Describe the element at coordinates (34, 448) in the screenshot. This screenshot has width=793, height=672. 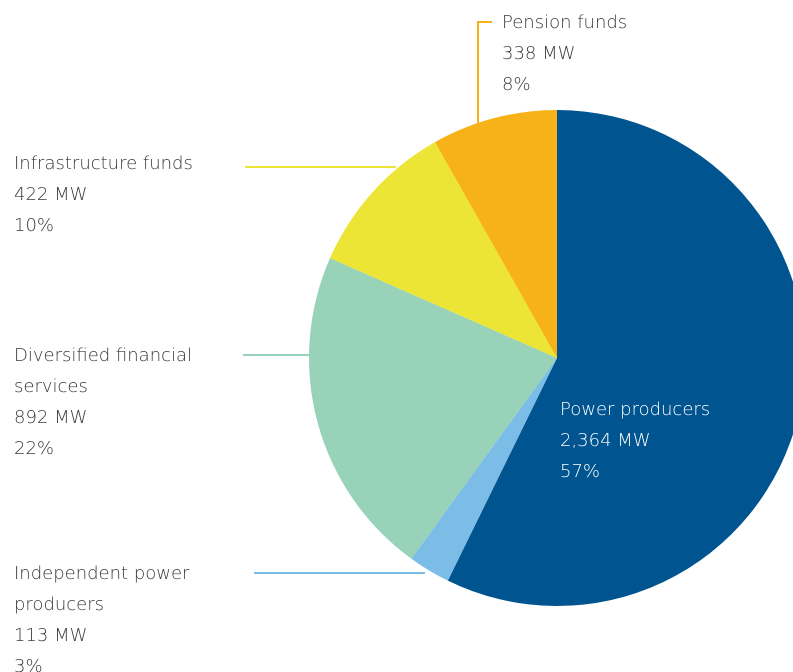
I see `percent-label: 22%` at that location.